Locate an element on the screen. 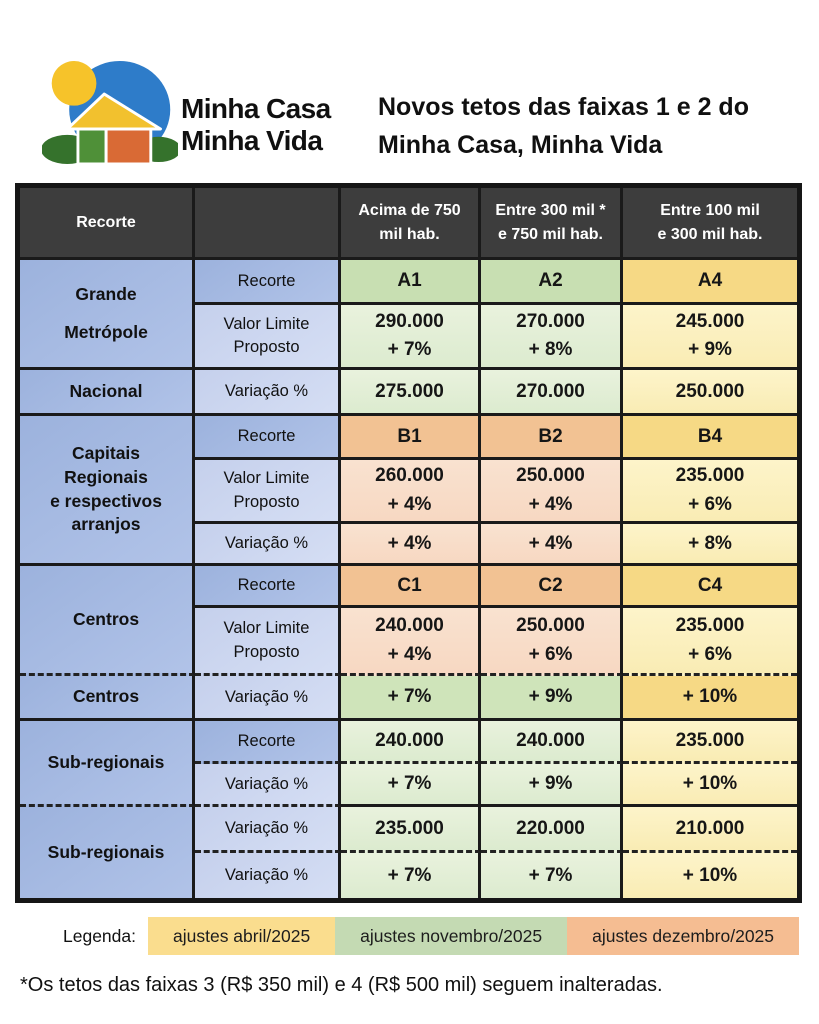 The height and width of the screenshot is (1024, 819). cell-r3-c1: 275.000 is located at coordinates (411, 393).